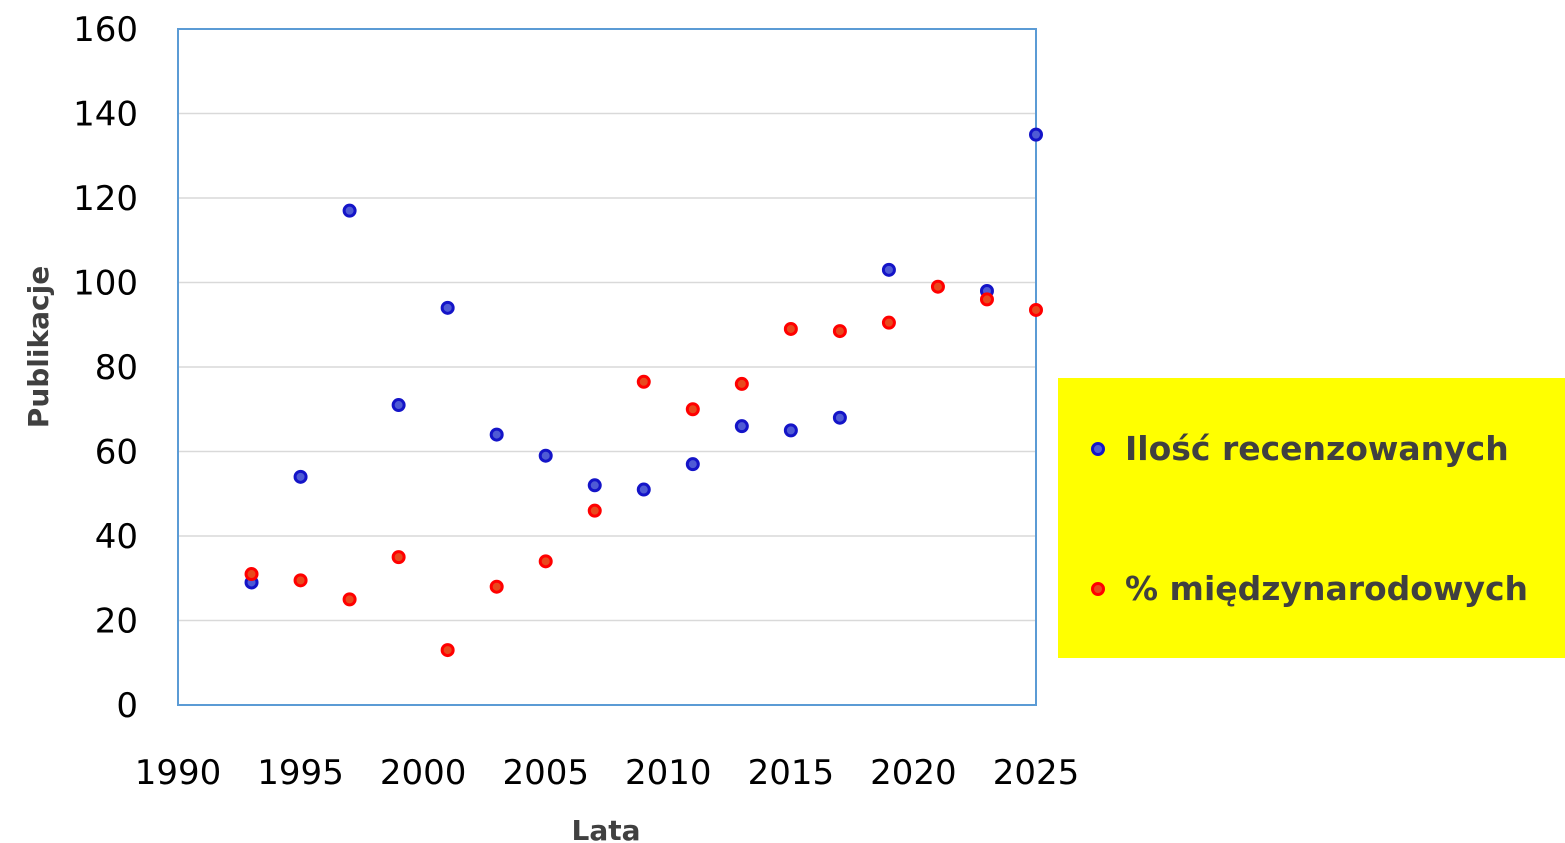 The image size is (1565, 843). Describe the element at coordinates (668, 773) in the screenshot. I see `x-tick-label: 2010` at that location.